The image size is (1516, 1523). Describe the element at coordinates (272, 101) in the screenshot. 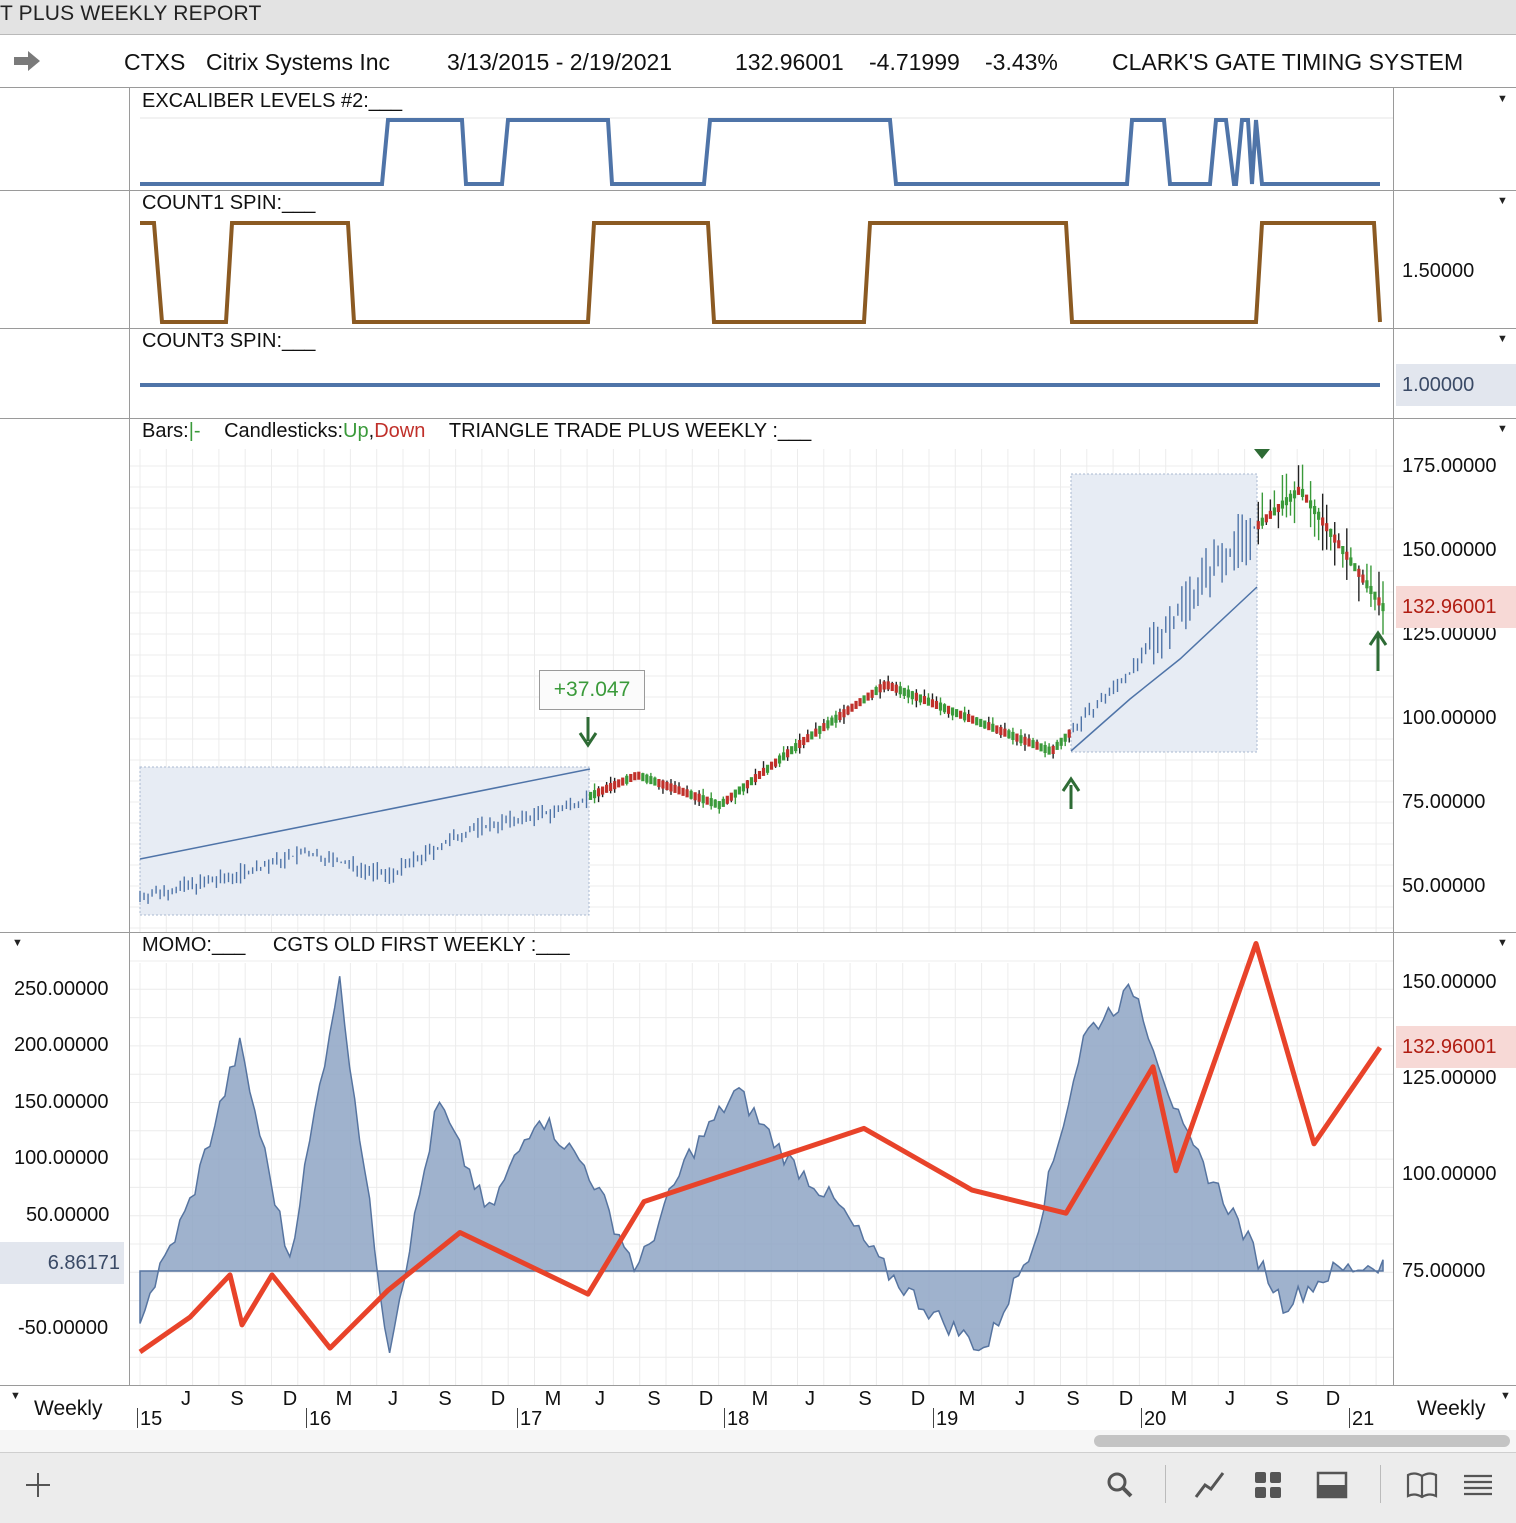

I see `excaliber-label: EXCALIBER LEVELS #2:___` at that location.